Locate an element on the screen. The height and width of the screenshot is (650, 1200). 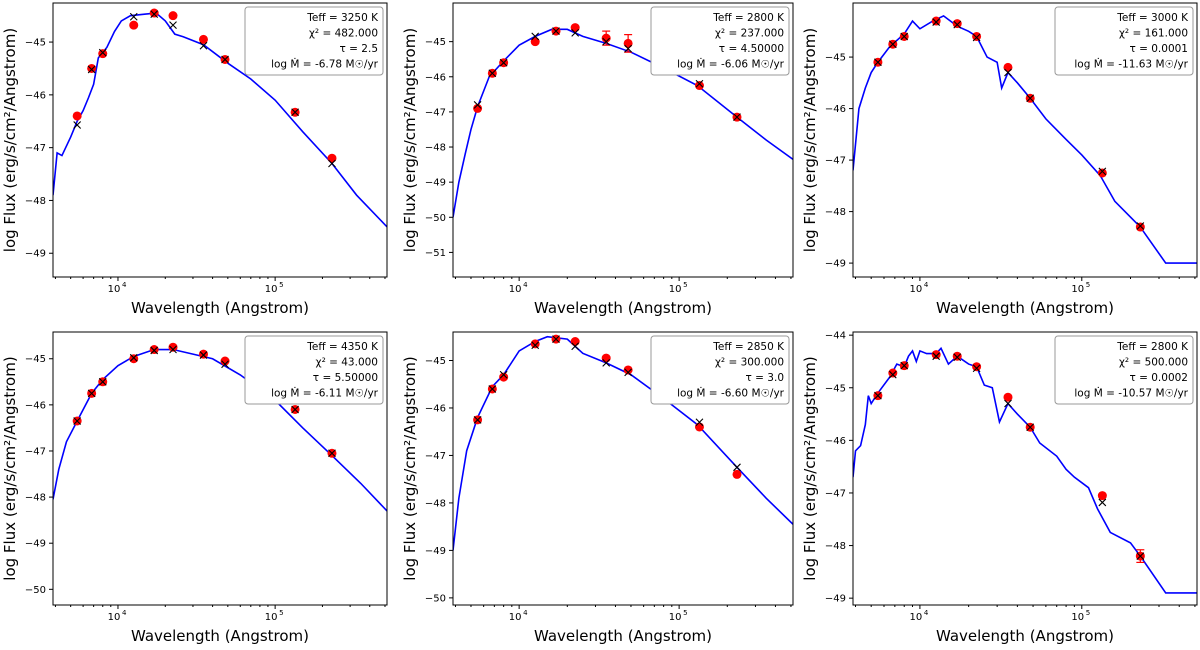
model-sed-line is located at coordinates (1025, 470).